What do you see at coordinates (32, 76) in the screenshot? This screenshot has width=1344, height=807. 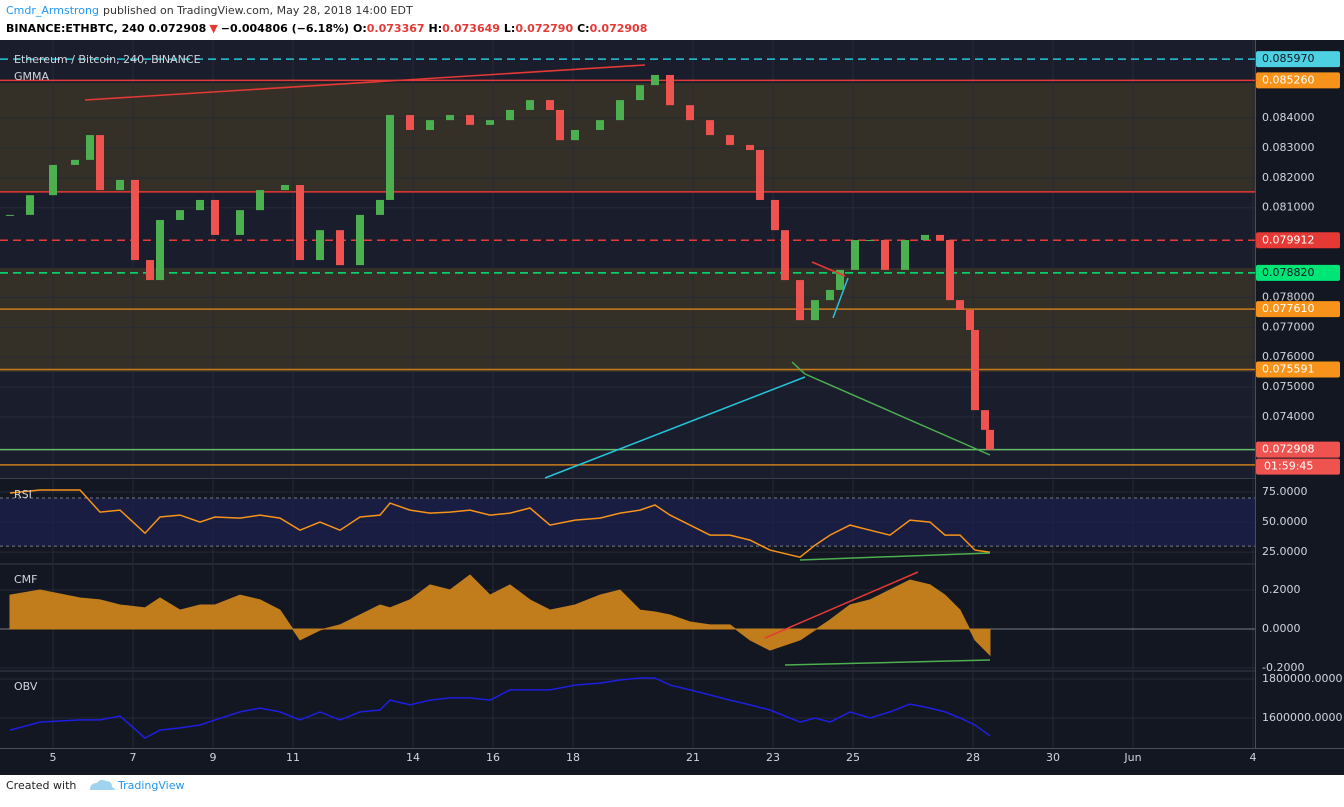 I see `pane-subtitle: GMMA` at bounding box center [32, 76].